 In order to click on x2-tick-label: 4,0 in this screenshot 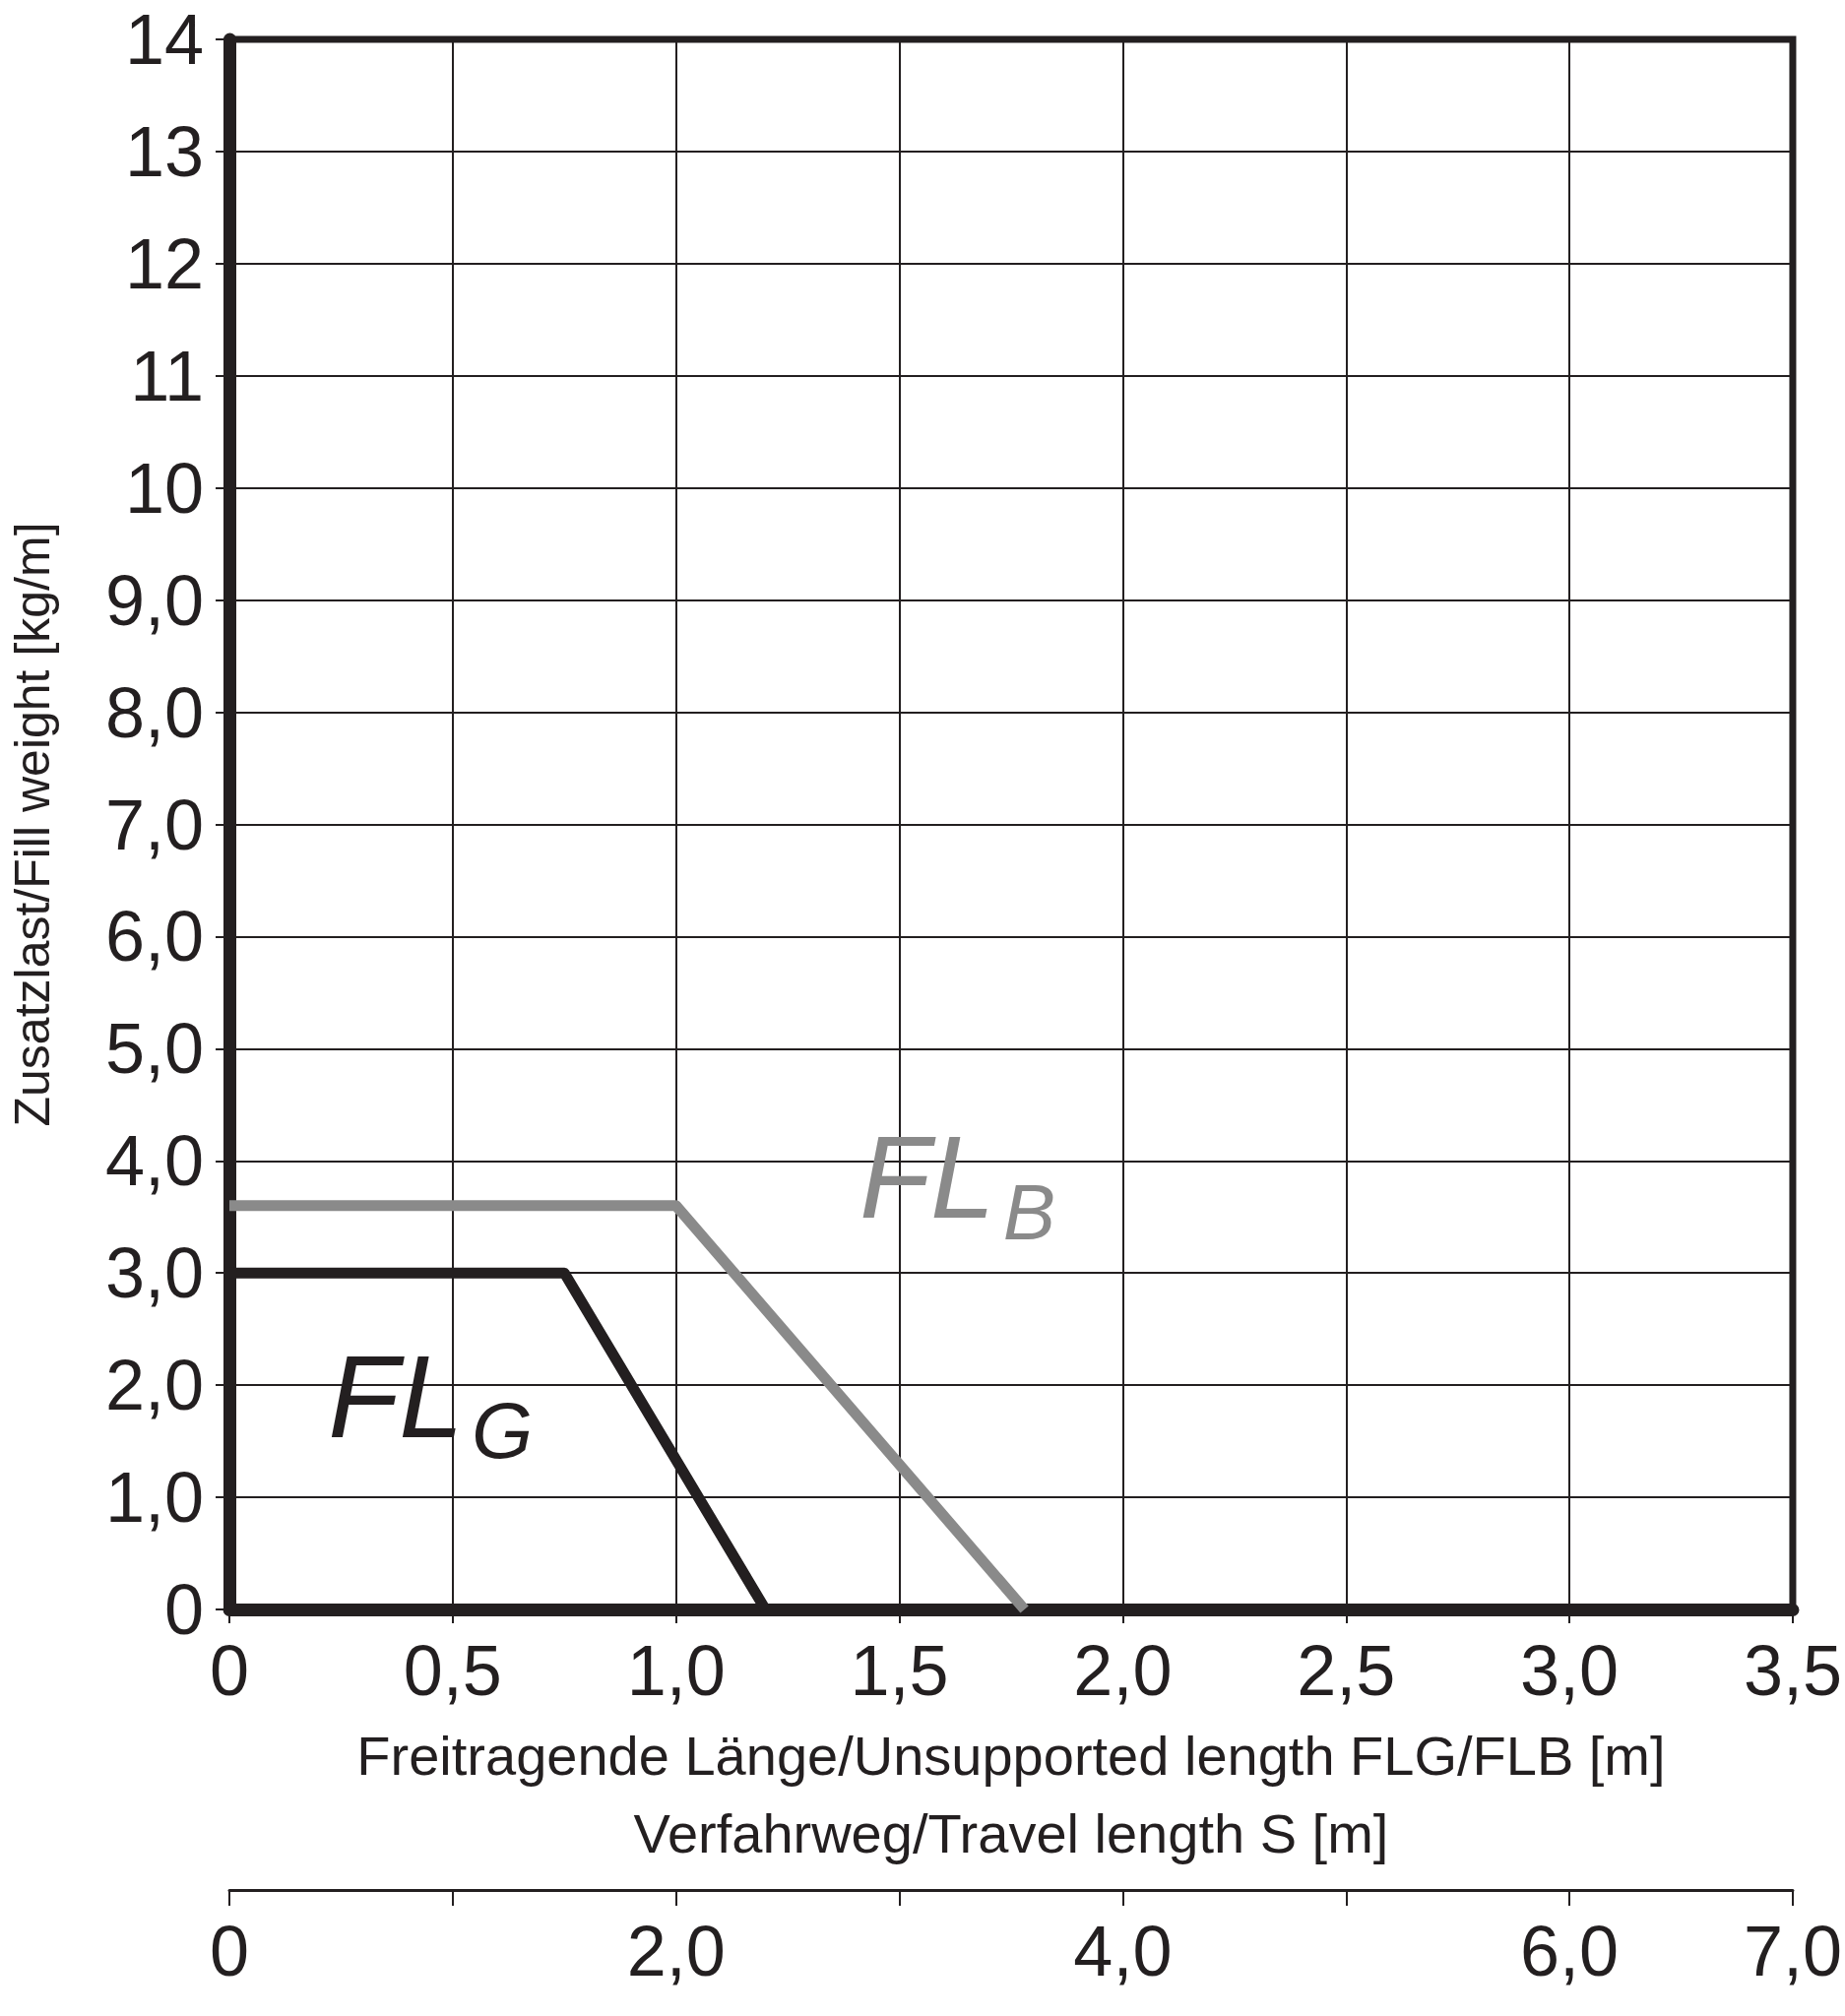, I will do `click(1123, 1951)`.